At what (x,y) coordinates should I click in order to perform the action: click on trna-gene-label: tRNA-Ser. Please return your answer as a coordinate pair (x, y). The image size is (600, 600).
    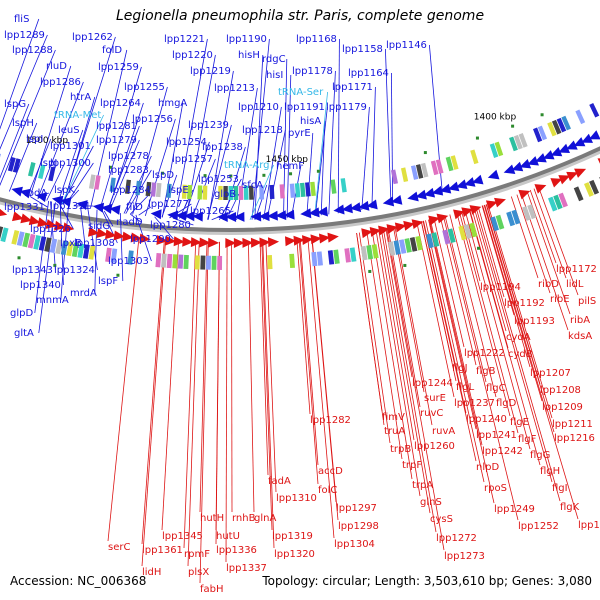
    Looking at the image, I should click on (301, 92).